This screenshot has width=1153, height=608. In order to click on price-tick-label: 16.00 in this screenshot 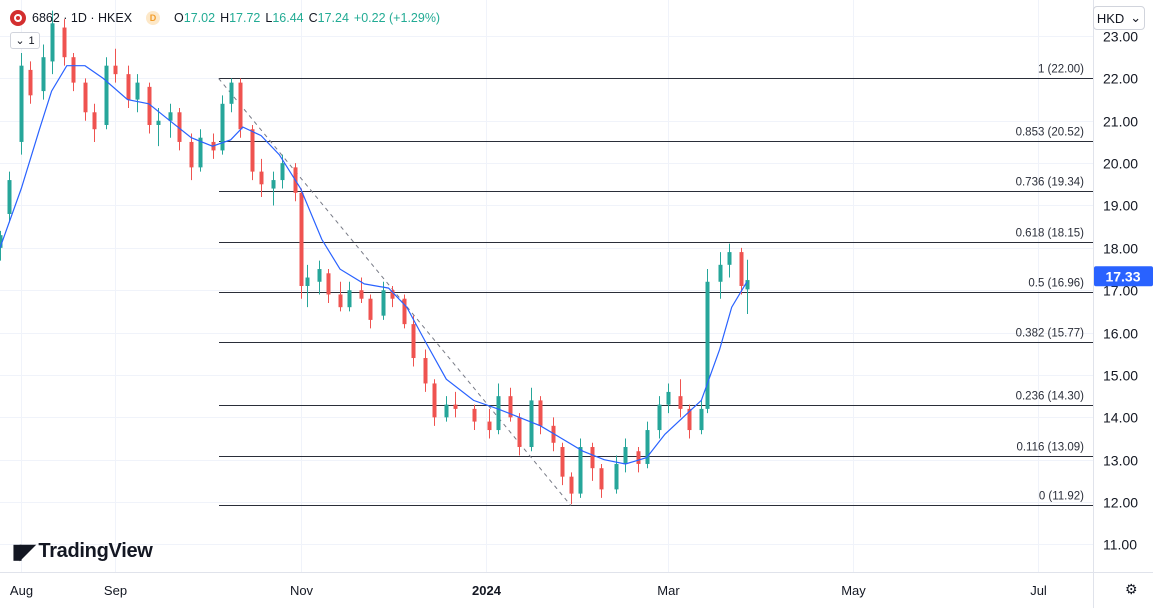, I will do `click(1120, 334)`.